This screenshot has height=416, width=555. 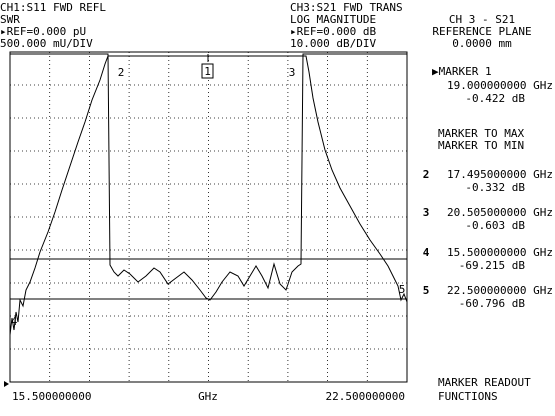 What do you see at coordinates (333, 19) in the screenshot?
I see `ch3-format: LOG MAGNITUDE` at bounding box center [333, 19].